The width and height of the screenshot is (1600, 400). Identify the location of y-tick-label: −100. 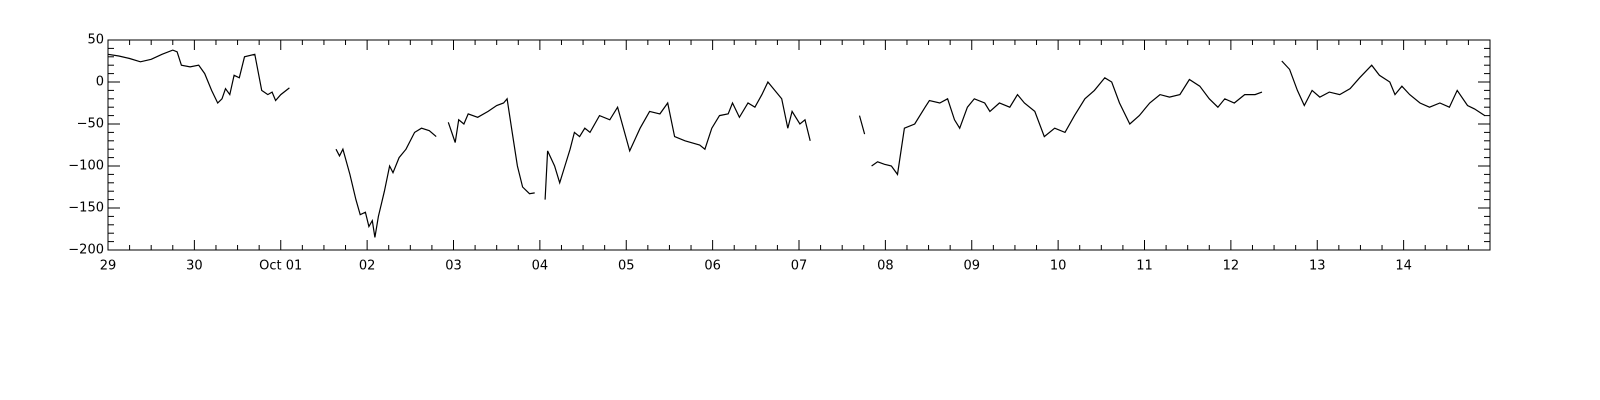
(86, 166).